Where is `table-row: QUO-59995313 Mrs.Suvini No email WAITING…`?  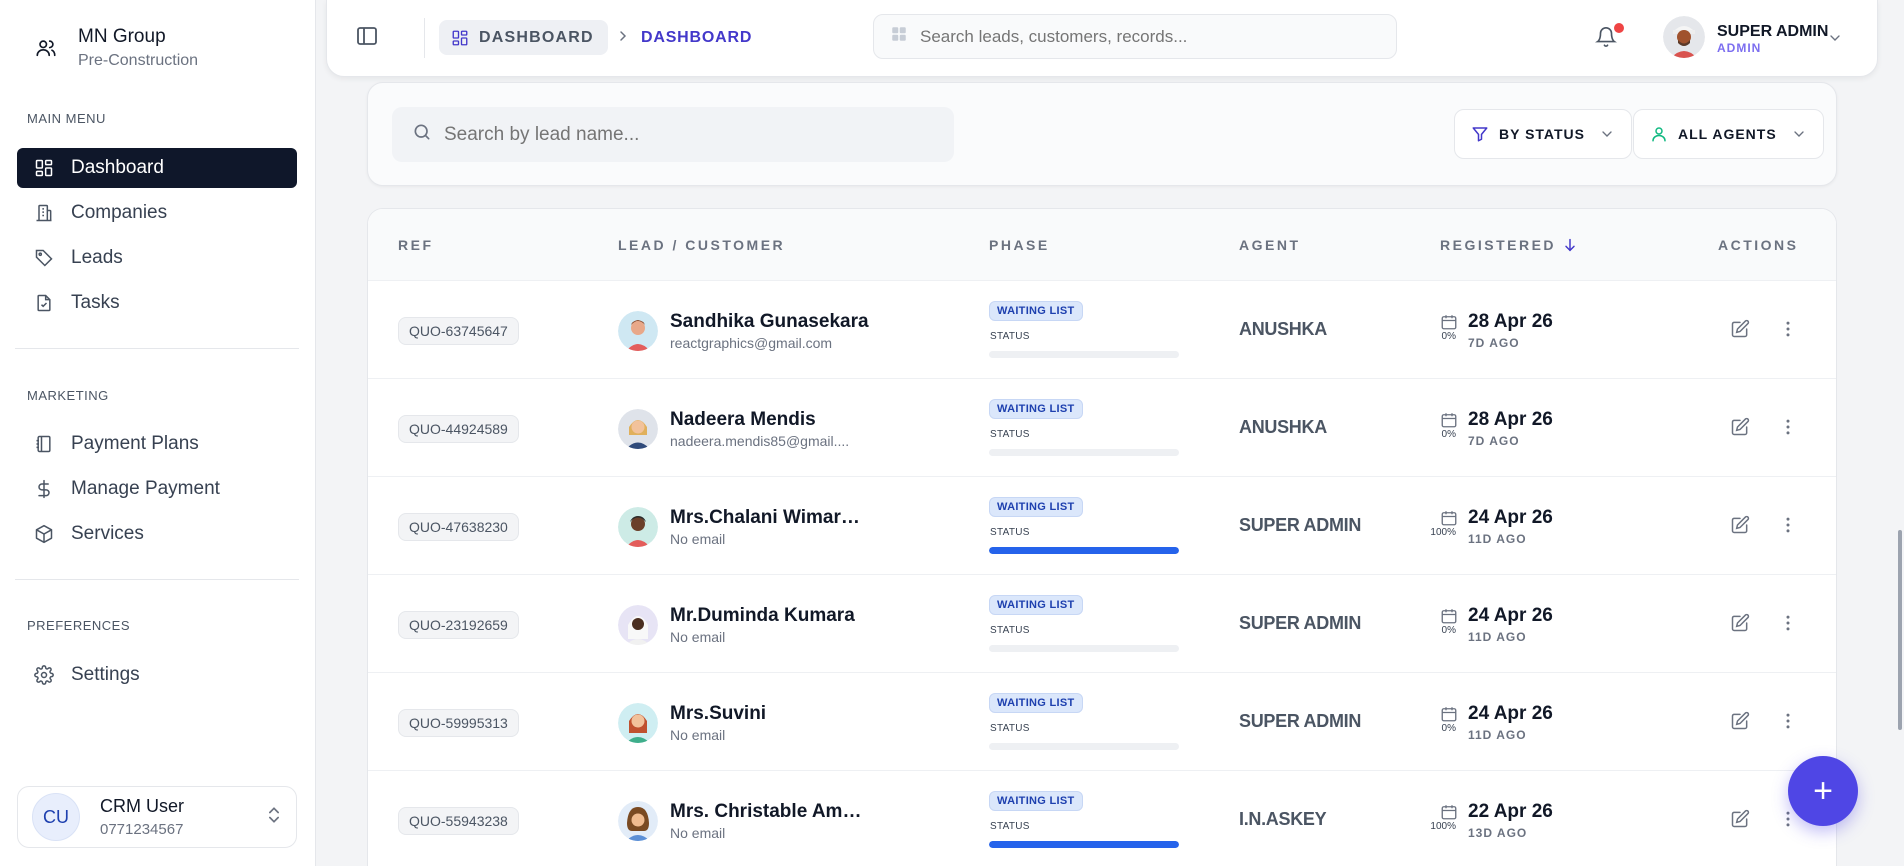 table-row: QUO-59995313 Mrs.Suvini No email WAITING… is located at coordinates (1102, 722).